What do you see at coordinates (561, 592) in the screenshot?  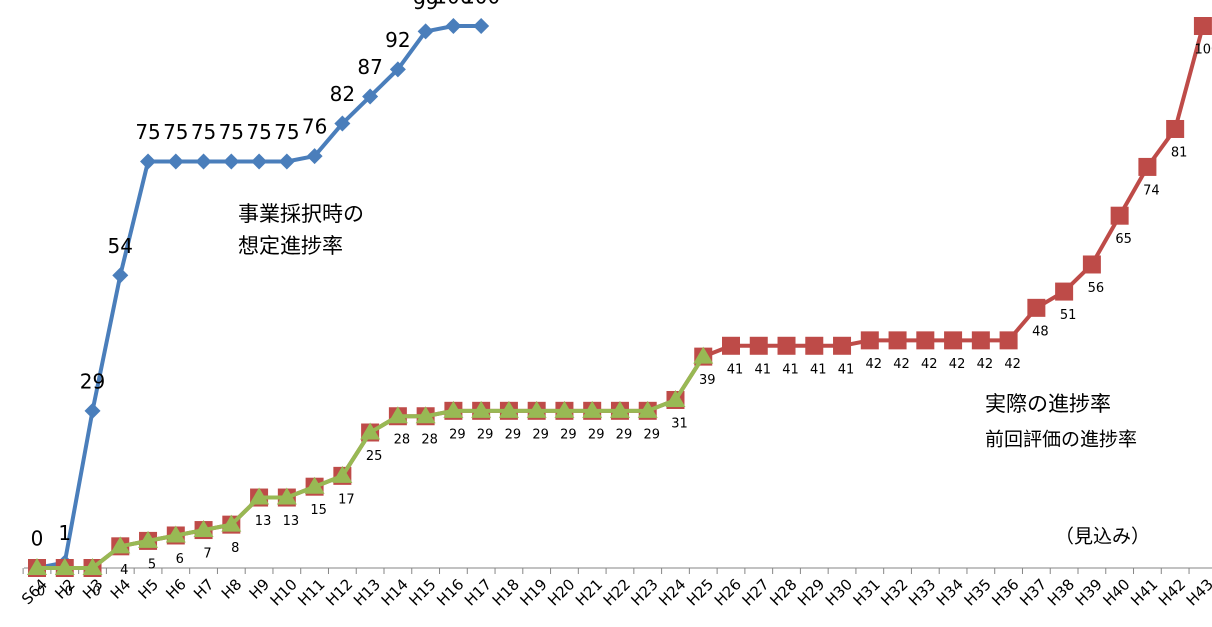 I see `x-tick-label: H20` at bounding box center [561, 592].